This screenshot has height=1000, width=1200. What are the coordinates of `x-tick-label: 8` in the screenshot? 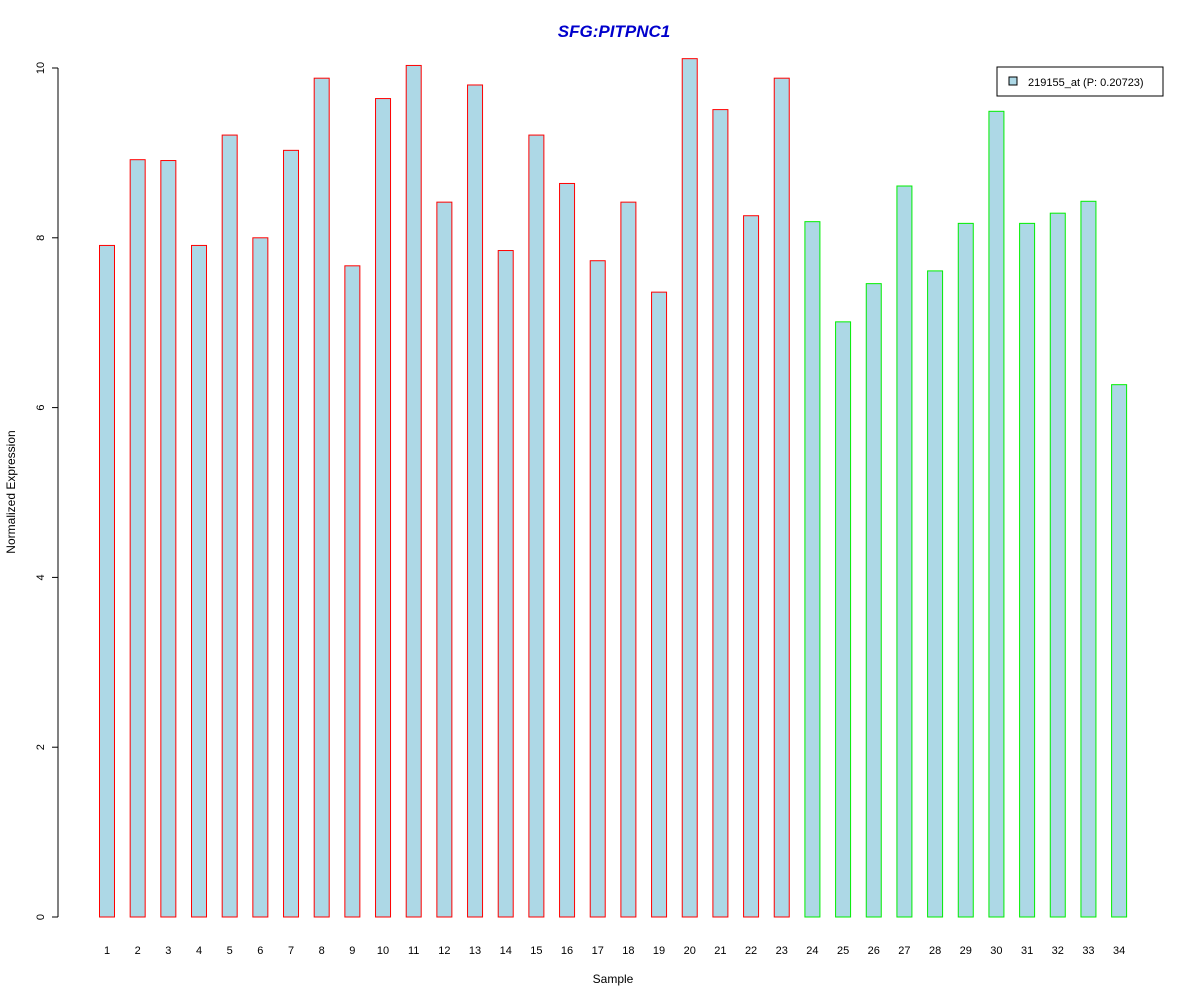 It's located at (322, 951).